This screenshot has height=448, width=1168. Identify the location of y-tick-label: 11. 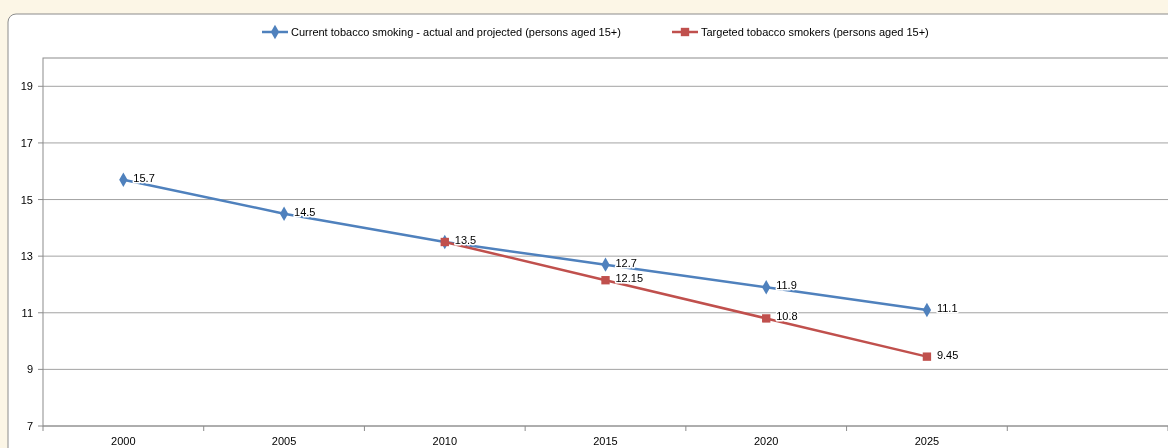
(27, 312).